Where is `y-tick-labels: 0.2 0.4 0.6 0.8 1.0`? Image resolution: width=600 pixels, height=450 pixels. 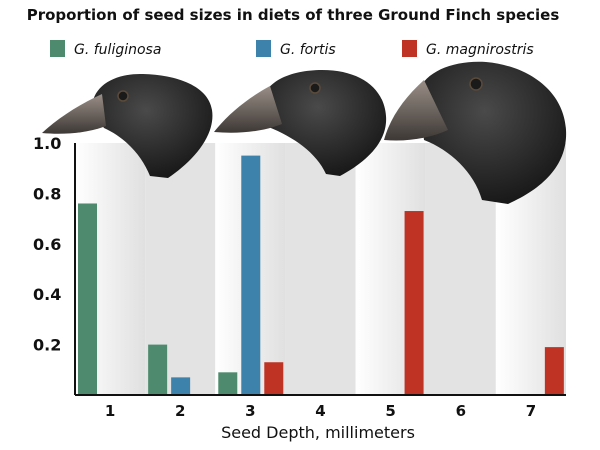 y-tick-labels: 0.2 0.4 0.6 0.8 1.0 is located at coordinates (47, 244).